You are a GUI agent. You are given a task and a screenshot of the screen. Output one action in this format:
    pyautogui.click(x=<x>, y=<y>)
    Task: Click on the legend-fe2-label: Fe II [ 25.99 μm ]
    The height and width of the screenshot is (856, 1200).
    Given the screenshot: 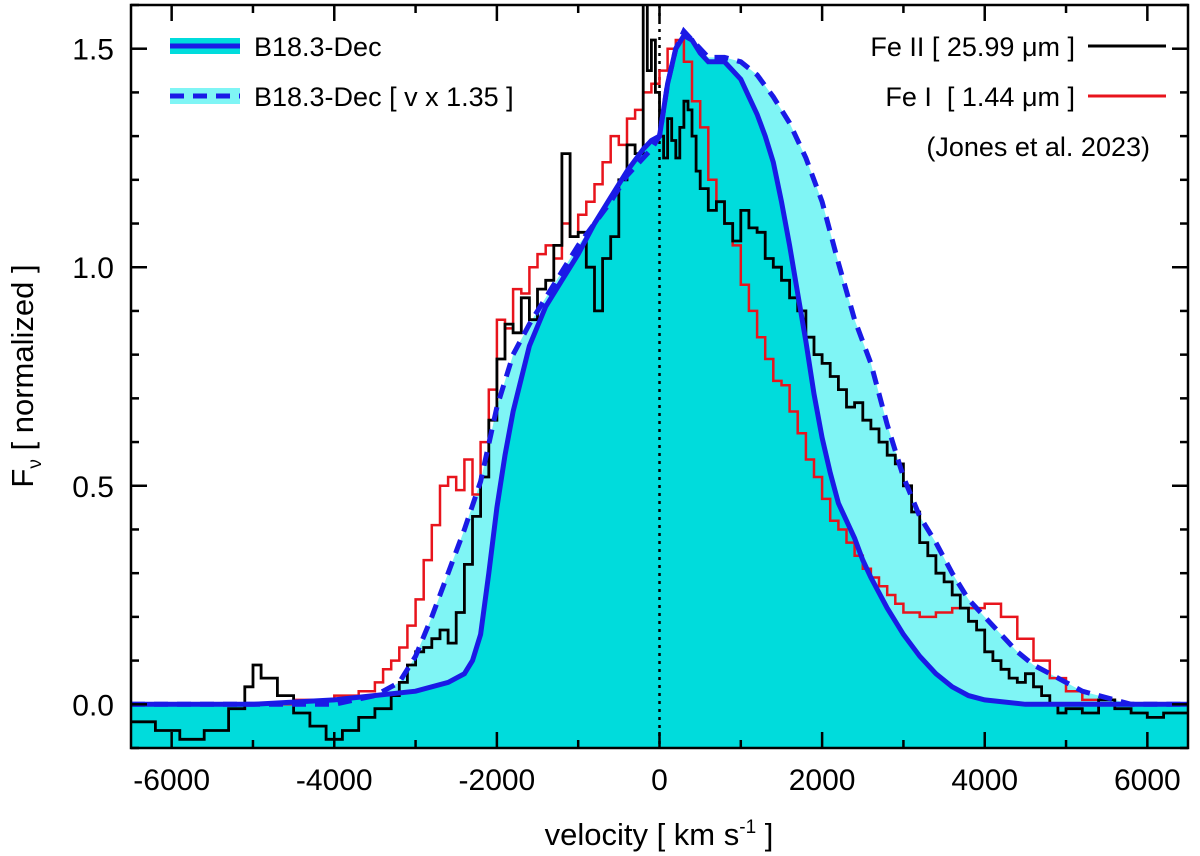 What is the action you would take?
    pyautogui.click(x=972, y=47)
    